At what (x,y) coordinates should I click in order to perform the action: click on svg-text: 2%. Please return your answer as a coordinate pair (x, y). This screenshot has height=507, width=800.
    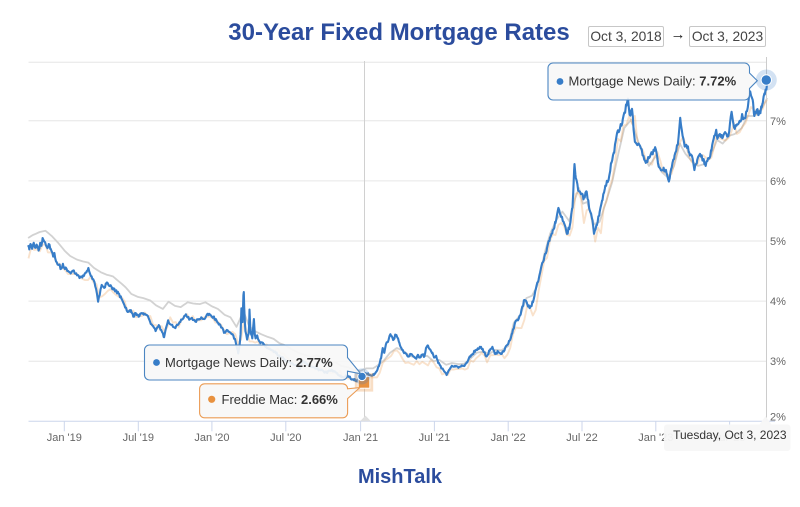
    Looking at the image, I should click on (778, 418).